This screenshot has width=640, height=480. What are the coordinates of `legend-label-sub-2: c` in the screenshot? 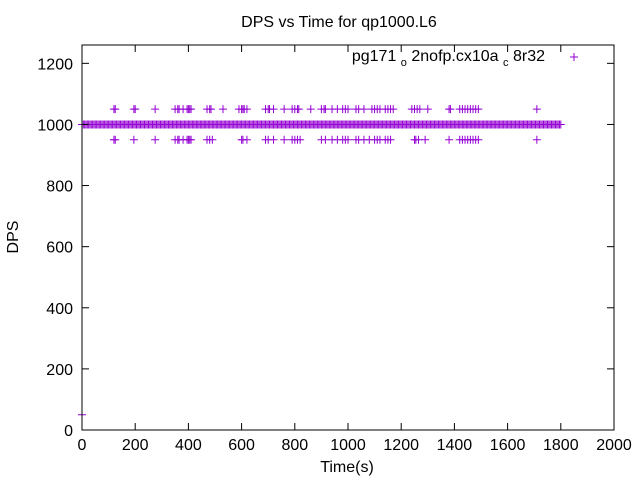 It's located at (506, 63).